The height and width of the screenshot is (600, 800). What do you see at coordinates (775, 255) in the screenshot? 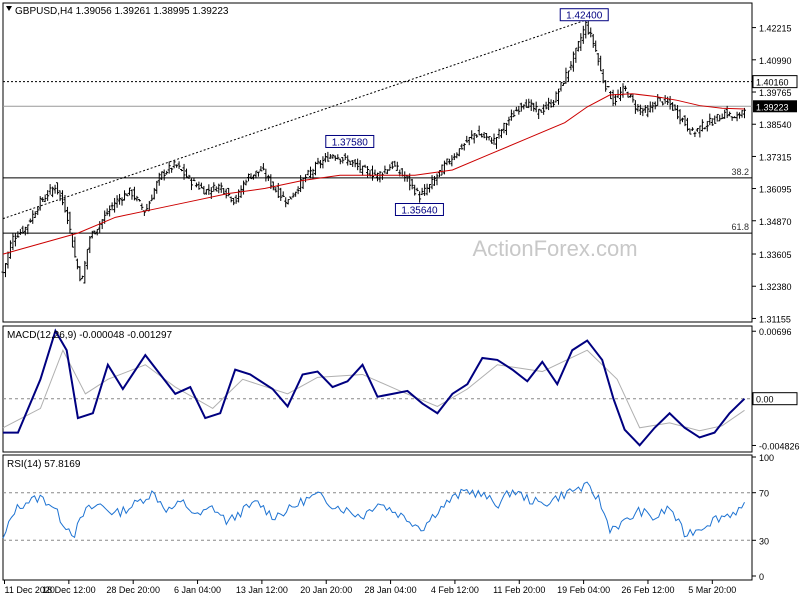
I see `price-tick-label: 1.33605` at bounding box center [775, 255].